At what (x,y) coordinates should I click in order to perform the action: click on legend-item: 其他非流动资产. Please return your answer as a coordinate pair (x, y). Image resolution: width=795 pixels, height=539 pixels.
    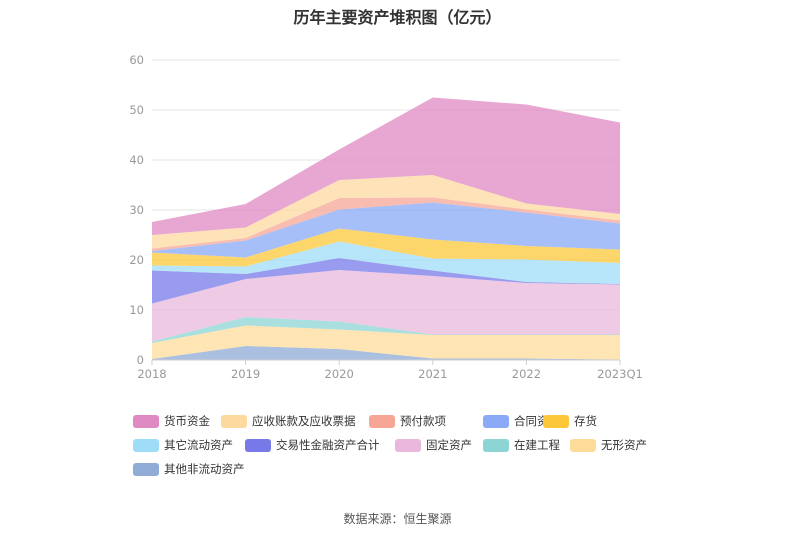
    Looking at the image, I should click on (189, 469).